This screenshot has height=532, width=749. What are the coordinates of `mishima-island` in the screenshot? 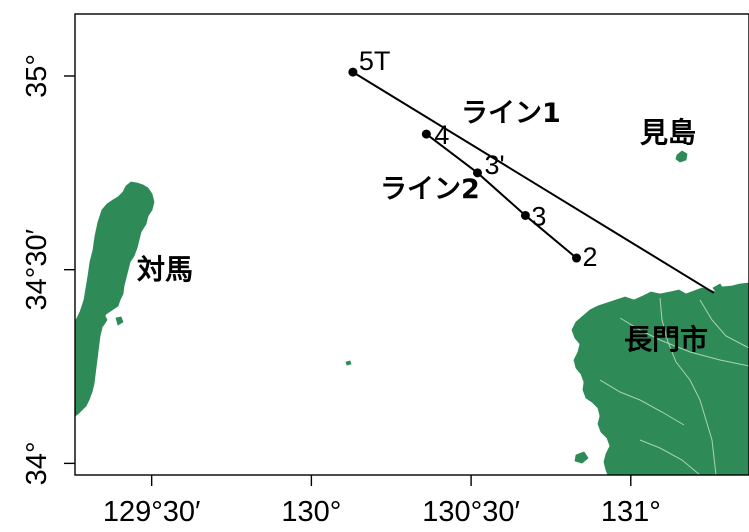 It's located at (681, 156).